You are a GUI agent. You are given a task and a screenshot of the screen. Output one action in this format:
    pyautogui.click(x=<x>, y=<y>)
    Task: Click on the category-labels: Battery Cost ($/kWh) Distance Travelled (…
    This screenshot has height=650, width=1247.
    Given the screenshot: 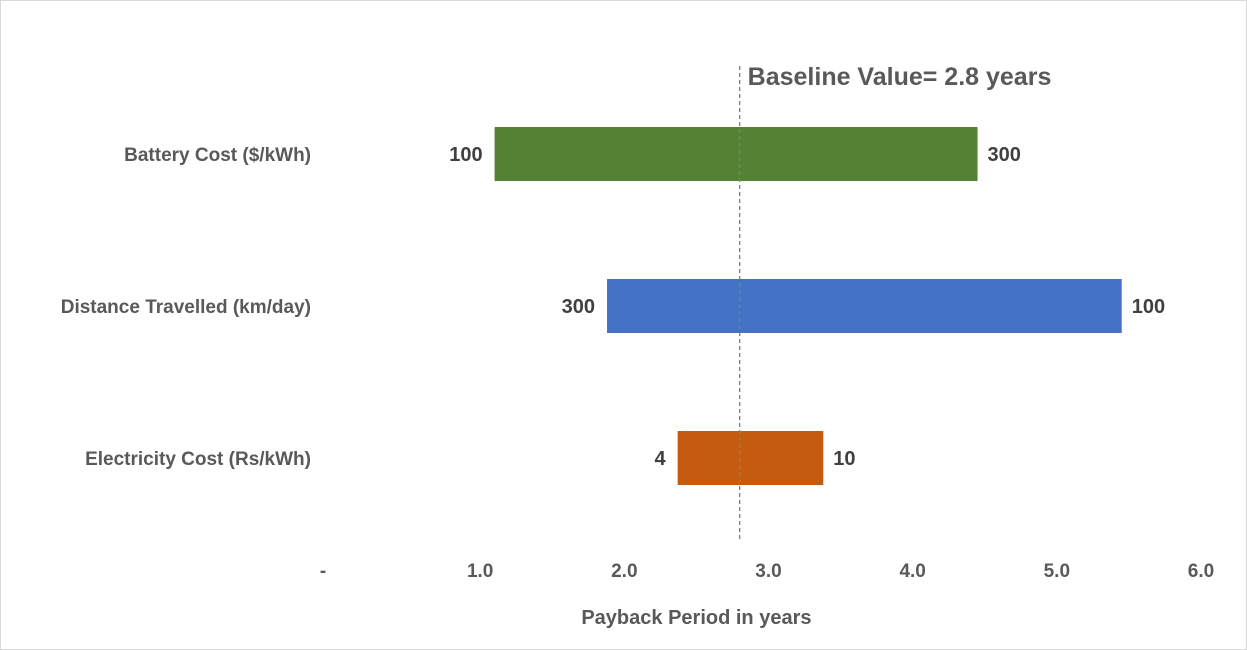 What is the action you would take?
    pyautogui.click(x=186, y=307)
    